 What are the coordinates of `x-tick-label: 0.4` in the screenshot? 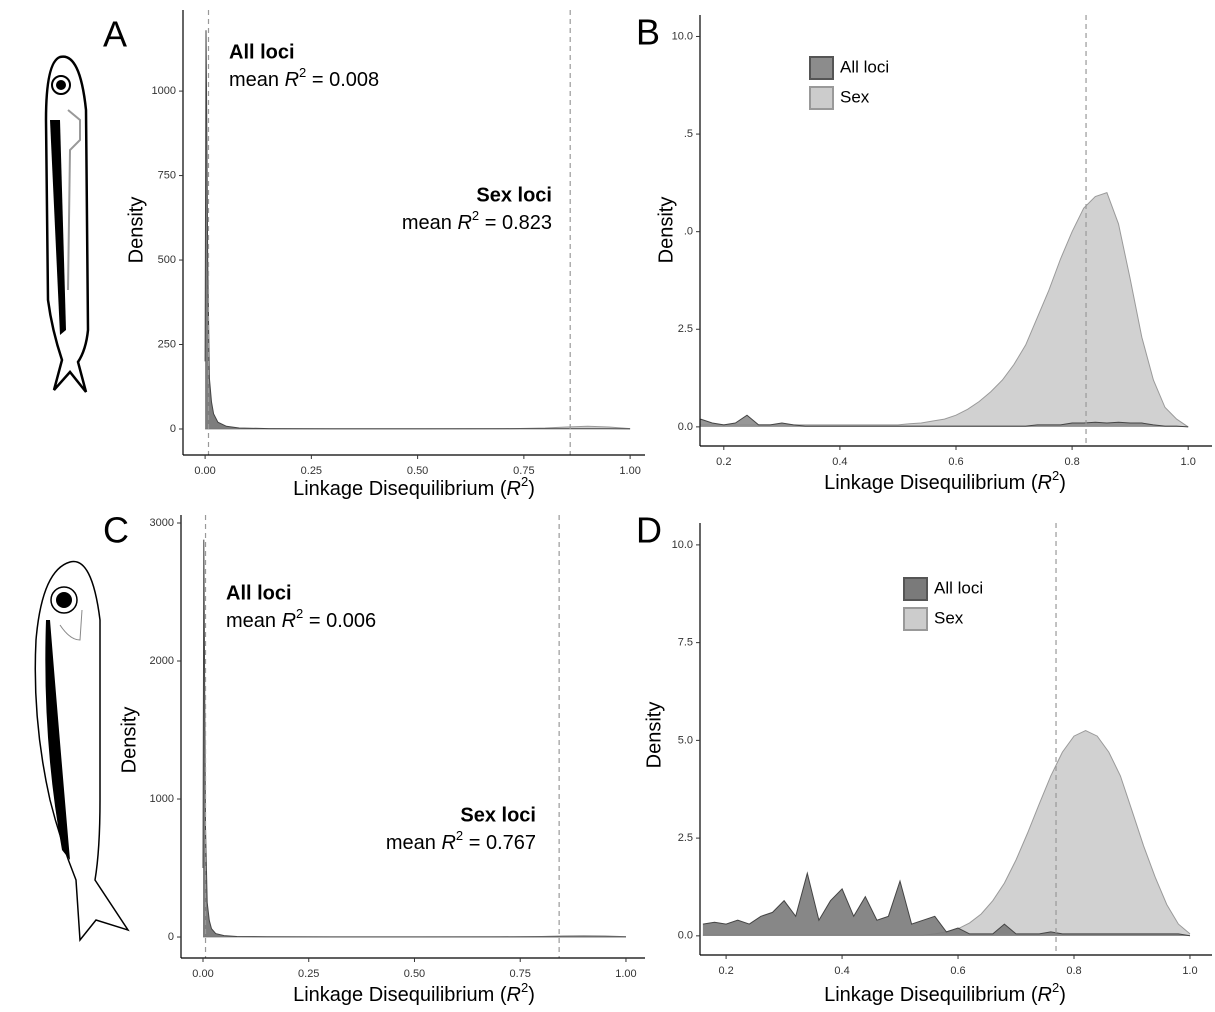 It's located at (841, 971).